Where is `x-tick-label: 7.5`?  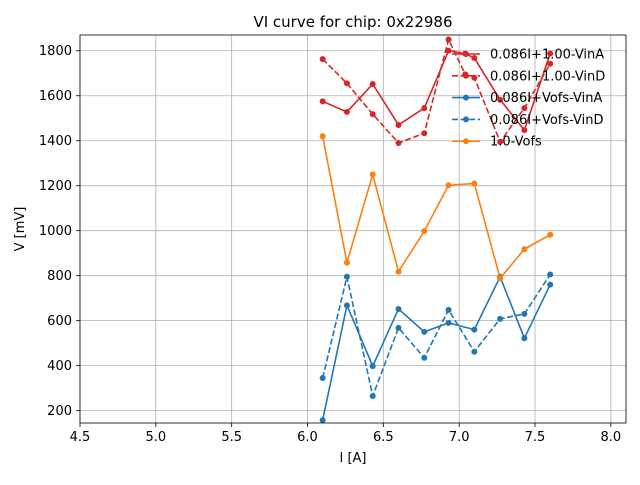
x-tick-label: 7.5 is located at coordinates (535, 437).